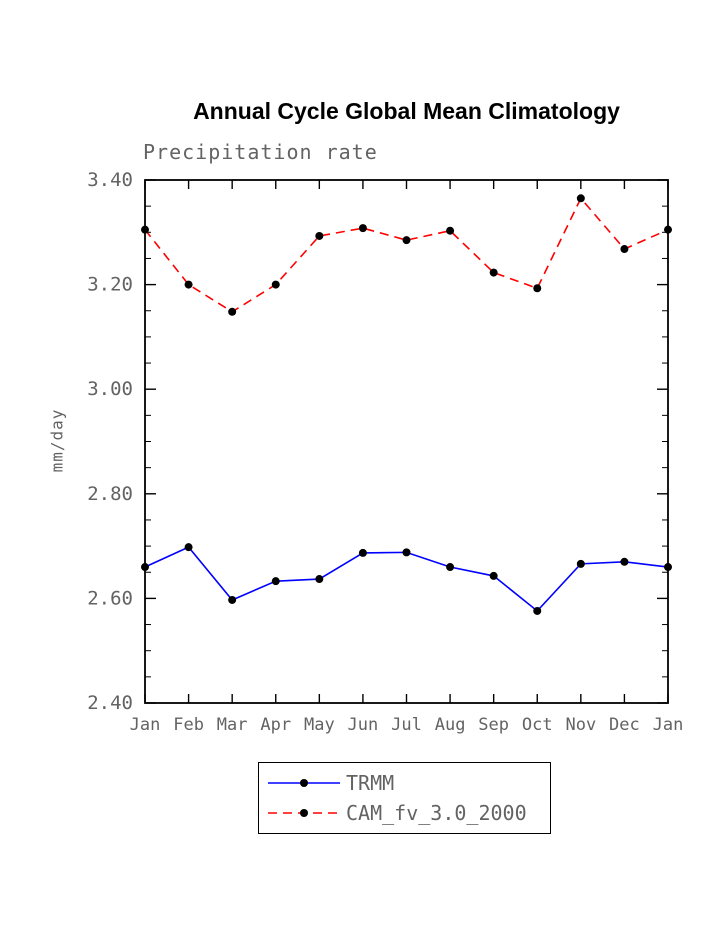 This screenshot has height=935, width=723. What do you see at coordinates (110, 285) in the screenshot?
I see `y-tick-label: 3.20` at bounding box center [110, 285].